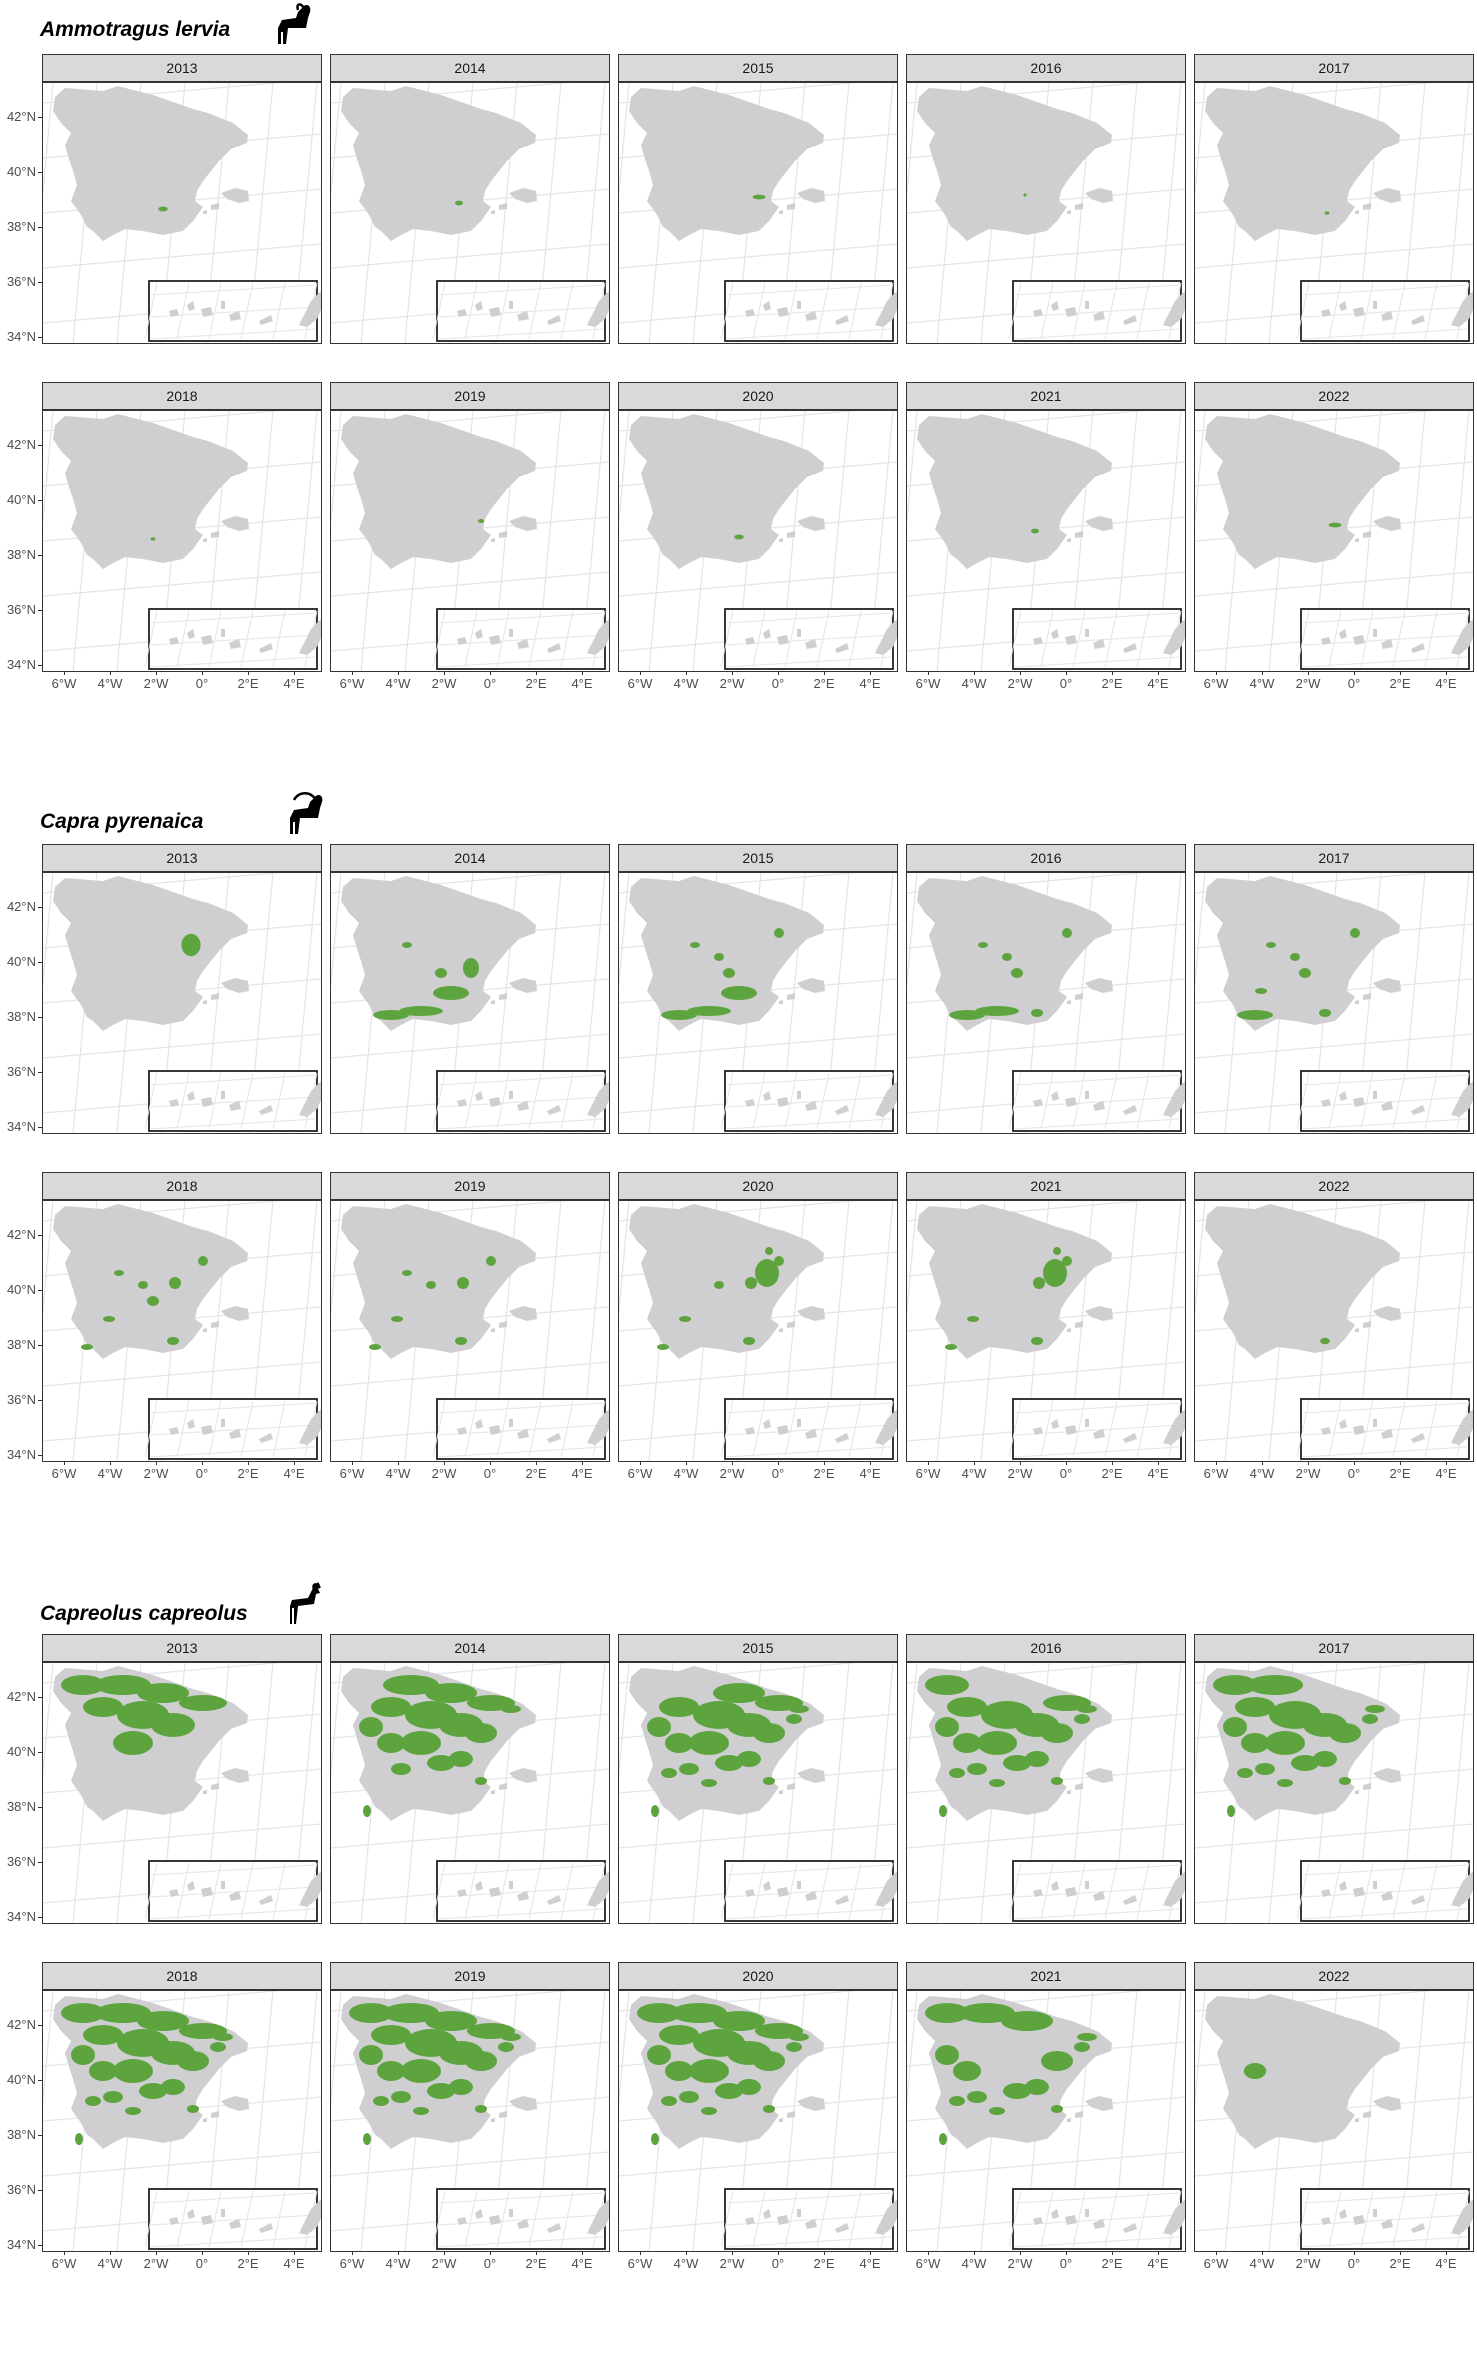 The height and width of the screenshot is (2360, 1477). What do you see at coordinates (758, 396) in the screenshot?
I see `year-strip-label: 2020` at bounding box center [758, 396].